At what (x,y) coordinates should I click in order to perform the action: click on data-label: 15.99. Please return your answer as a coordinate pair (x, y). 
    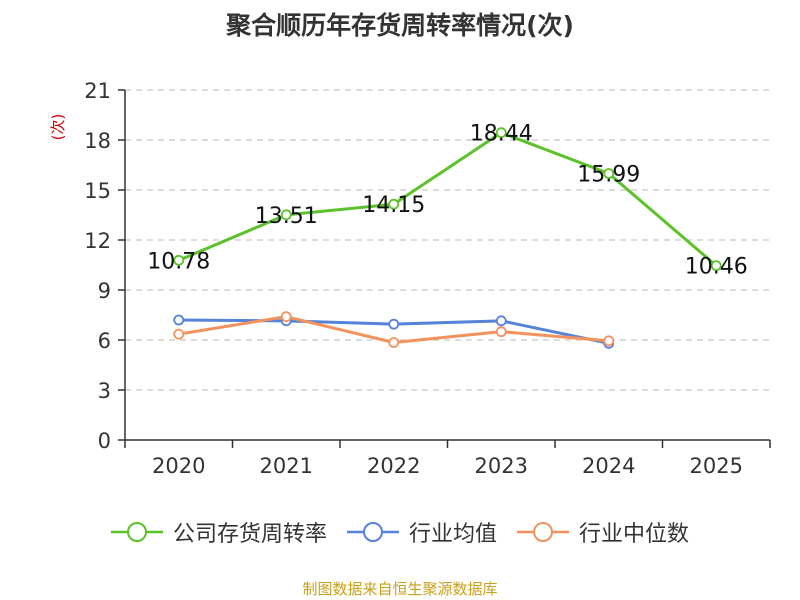
    Looking at the image, I should click on (608, 175).